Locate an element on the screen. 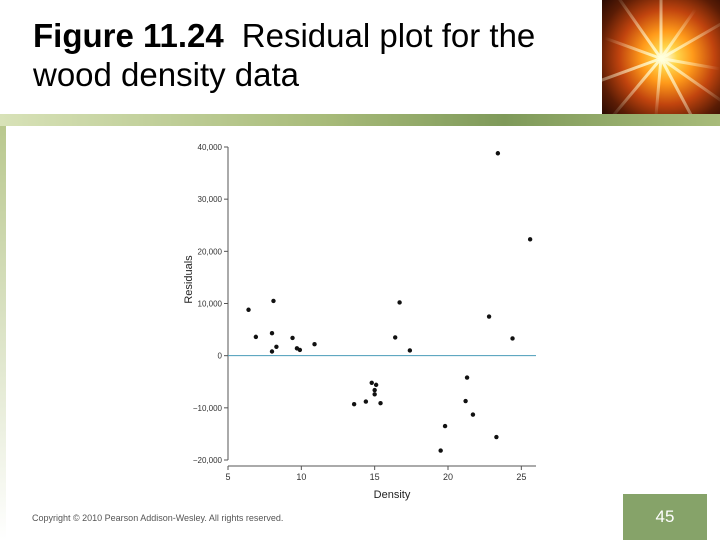 The image size is (720, 540). x-tick-label: 20 is located at coordinates (448, 477).